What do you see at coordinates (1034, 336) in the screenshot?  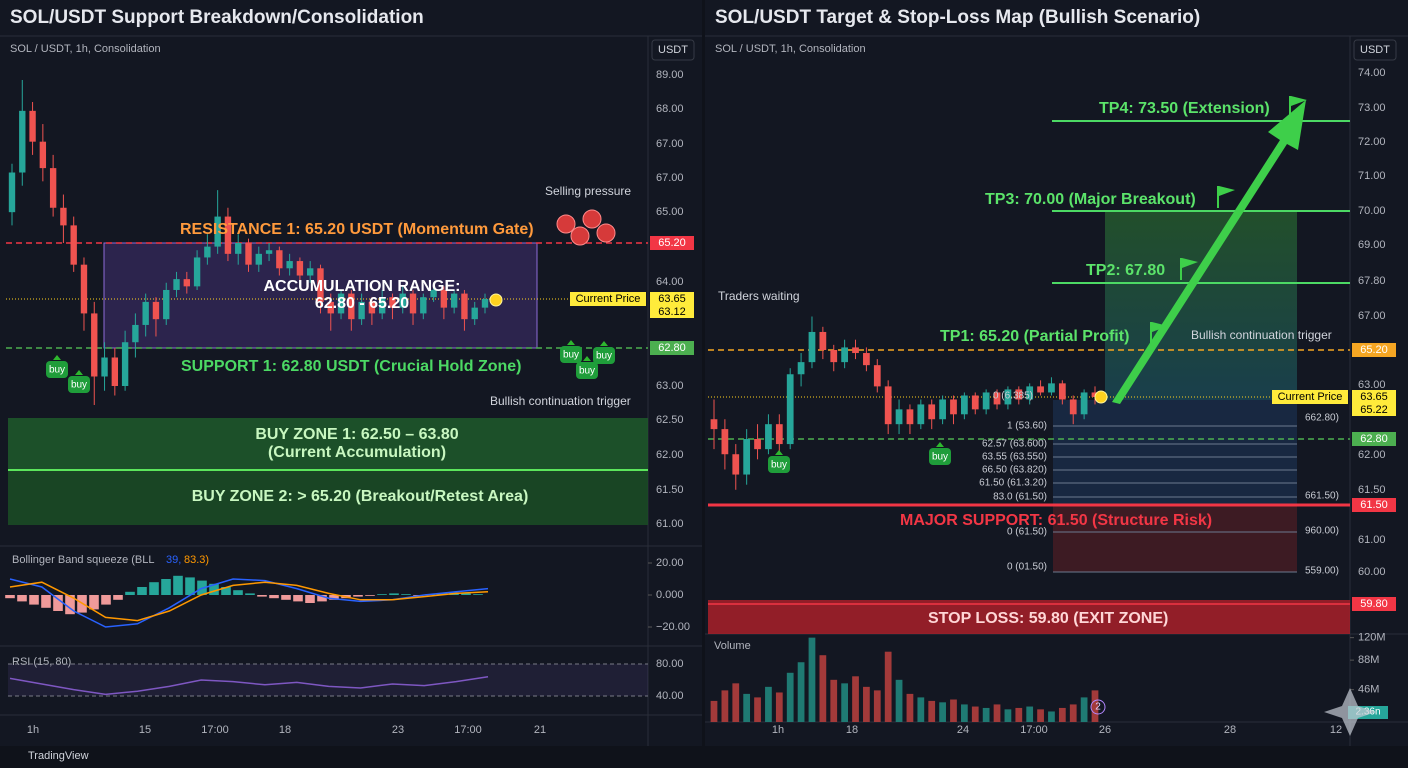 I see `annotation: TP1: 65.20 (Partial Profit)` at bounding box center [1034, 336].